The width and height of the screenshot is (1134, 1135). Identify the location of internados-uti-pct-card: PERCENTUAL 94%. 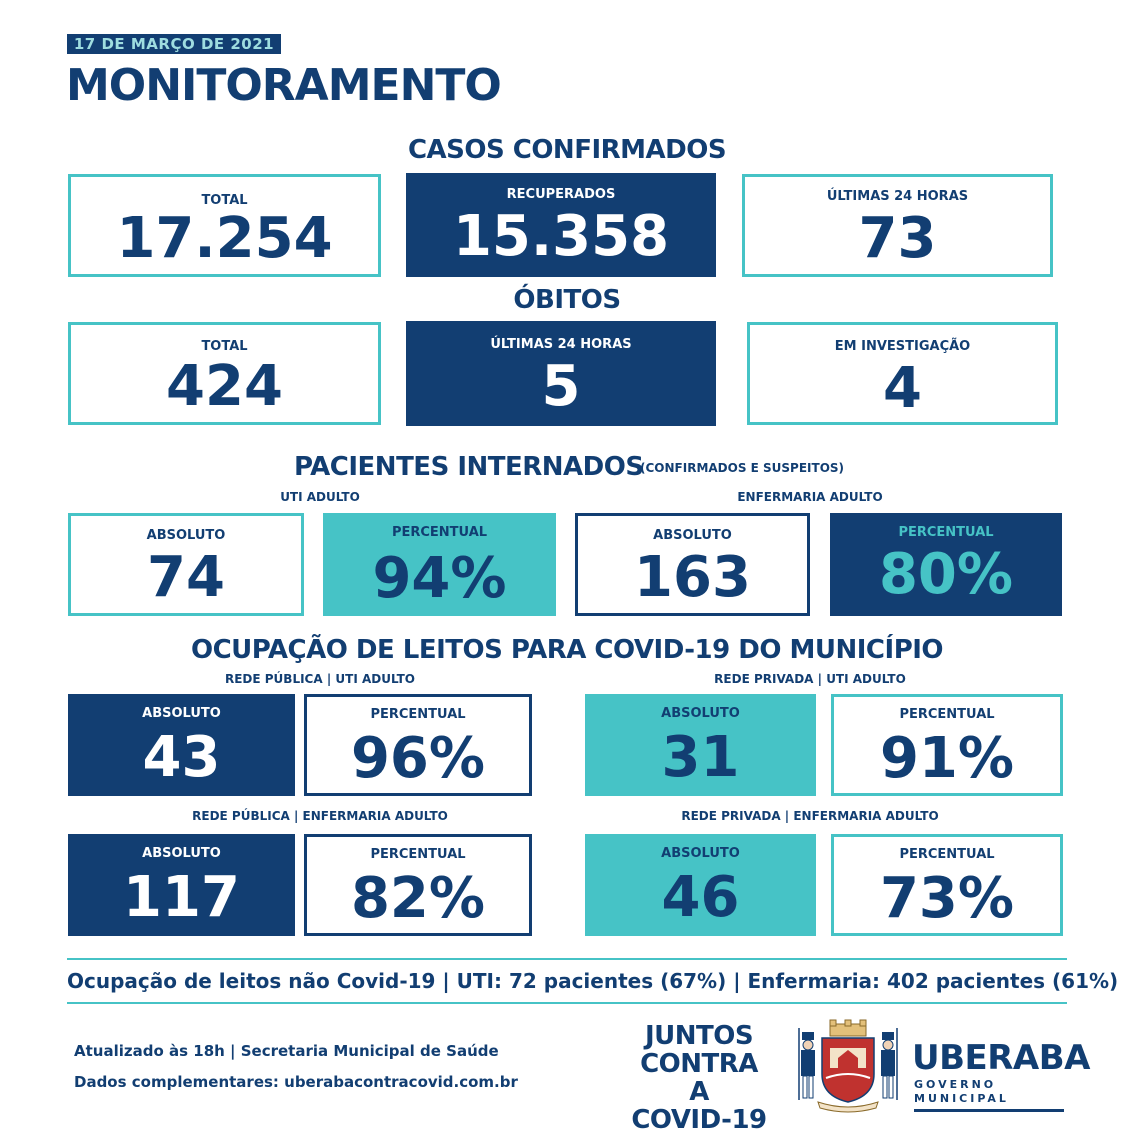
(439, 564).